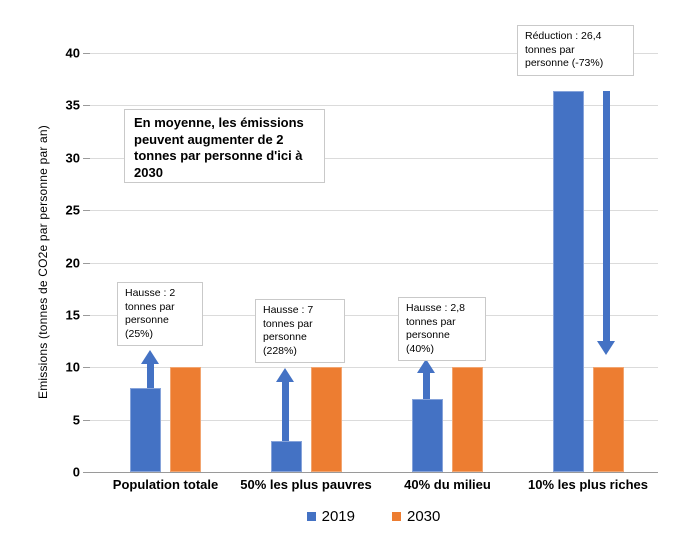 Image resolution: width=684 pixels, height=543 pixels. Describe the element at coordinates (145, 430) in the screenshot. I see `bar-2019-population-totale` at that location.